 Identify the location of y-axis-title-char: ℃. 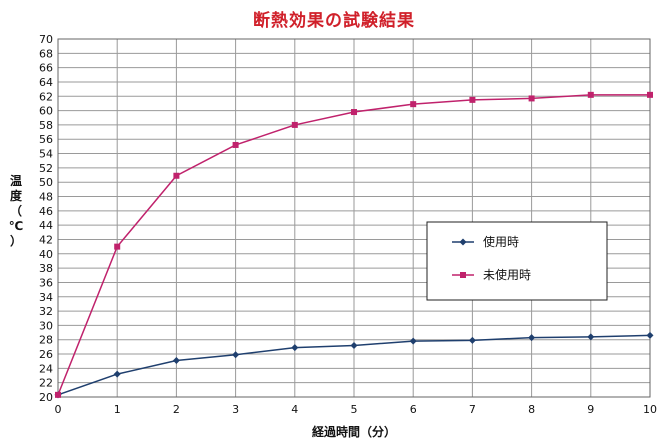
(16, 226).